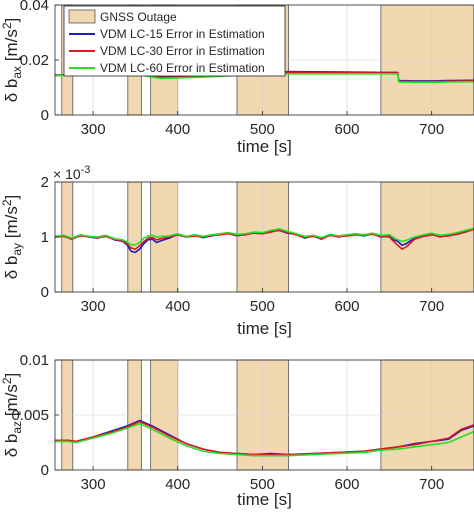 The height and width of the screenshot is (514, 474). What do you see at coordinates (182, 34) in the screenshot?
I see `legend-label: VDM LC-15 Error in Estimation` at bounding box center [182, 34].